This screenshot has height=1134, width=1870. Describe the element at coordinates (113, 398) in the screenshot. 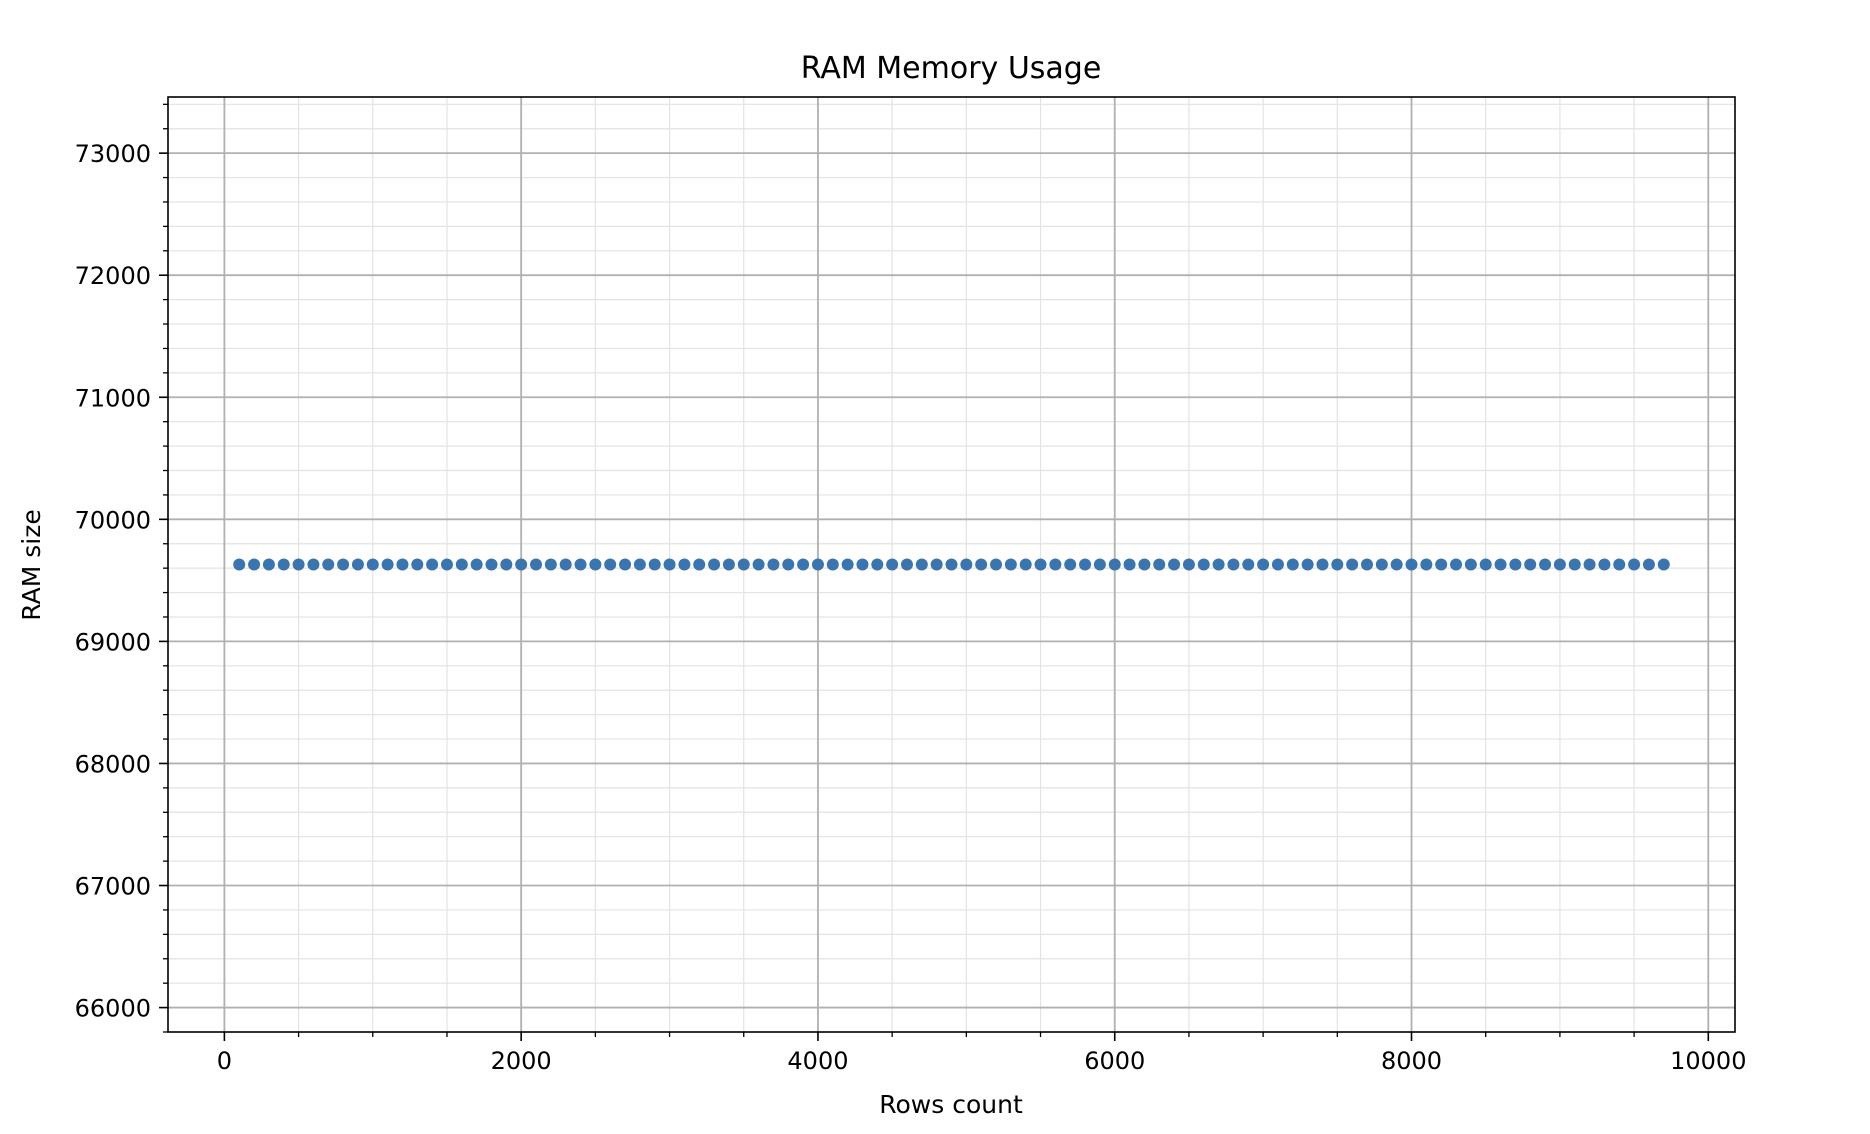

I see `y-tick-label: 71000` at that location.